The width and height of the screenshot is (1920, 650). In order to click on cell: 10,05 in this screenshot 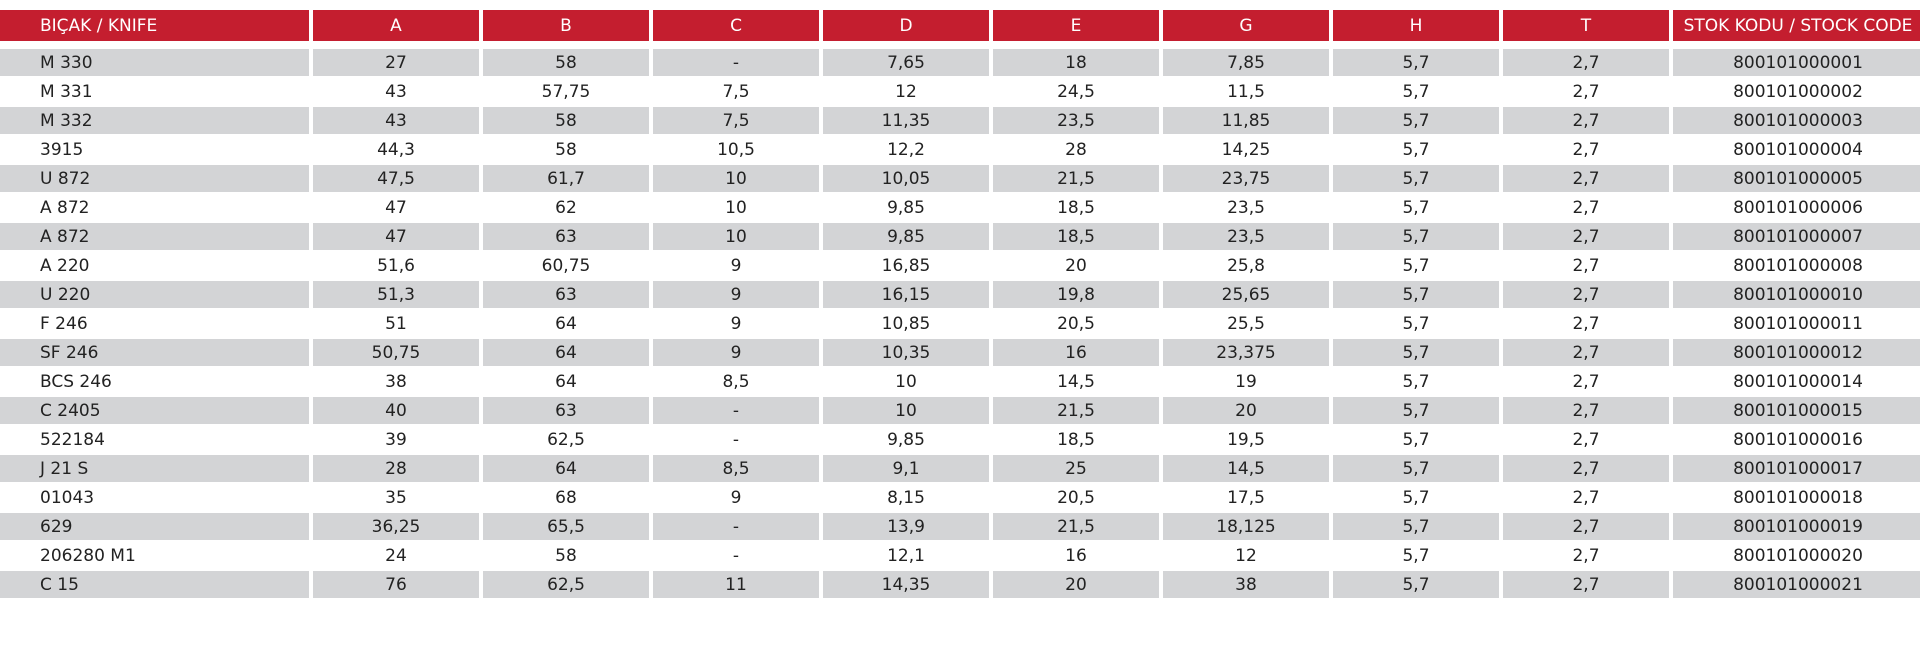, I will do `click(906, 179)`.